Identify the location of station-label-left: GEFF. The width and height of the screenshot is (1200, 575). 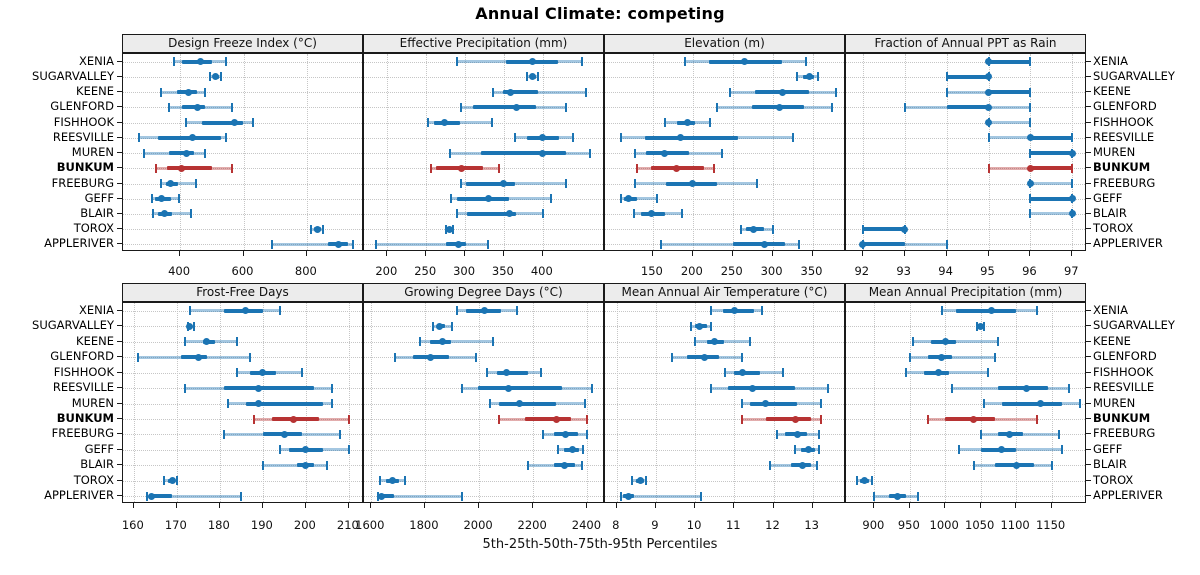
(99, 197).